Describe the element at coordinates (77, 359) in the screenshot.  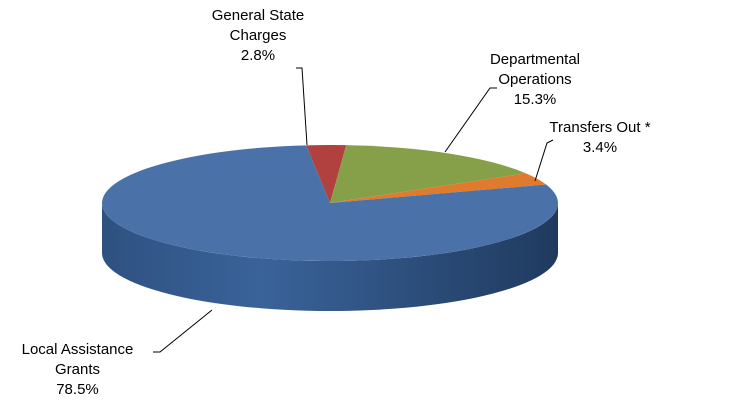
I see `category-name: Local Assistance Grants` at that location.